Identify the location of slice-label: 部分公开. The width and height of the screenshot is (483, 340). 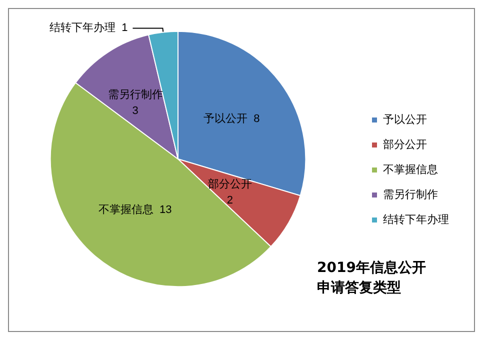
(230, 183).